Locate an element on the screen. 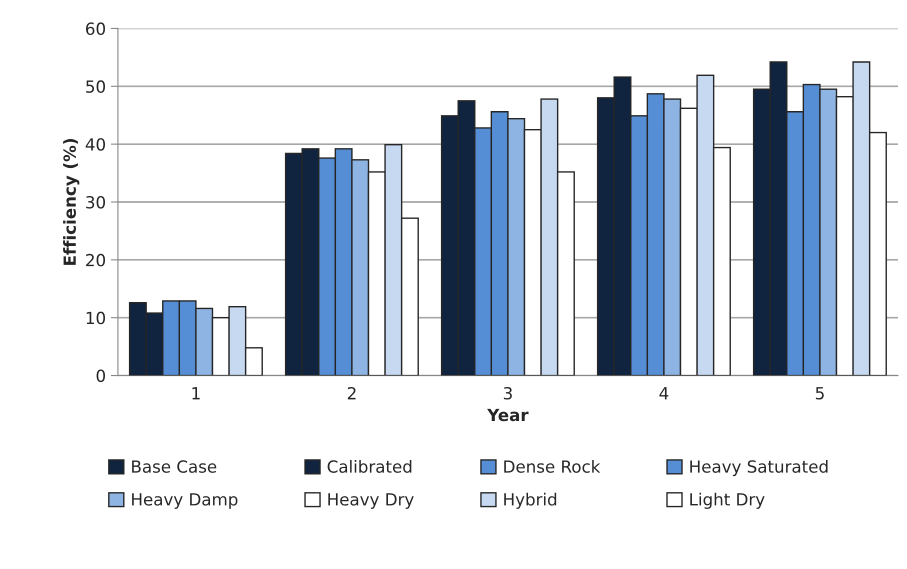  legend-label: Dense Rock is located at coordinates (552, 466).